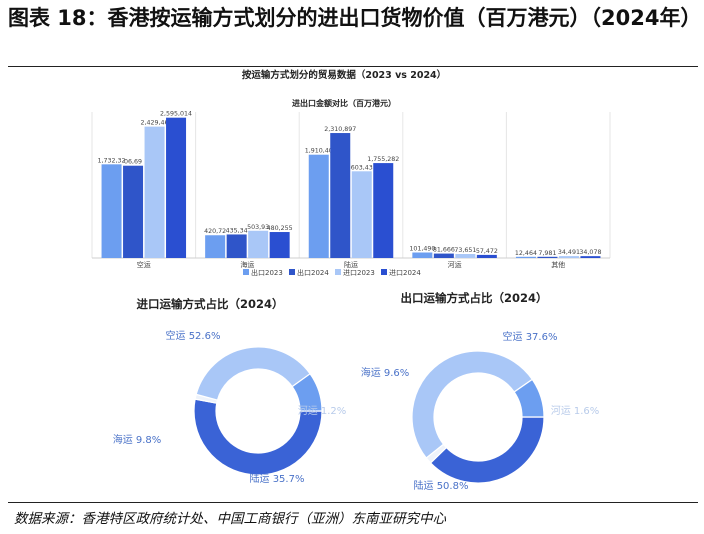 The image size is (704, 534). I want to click on title-divider, so click(353, 66).